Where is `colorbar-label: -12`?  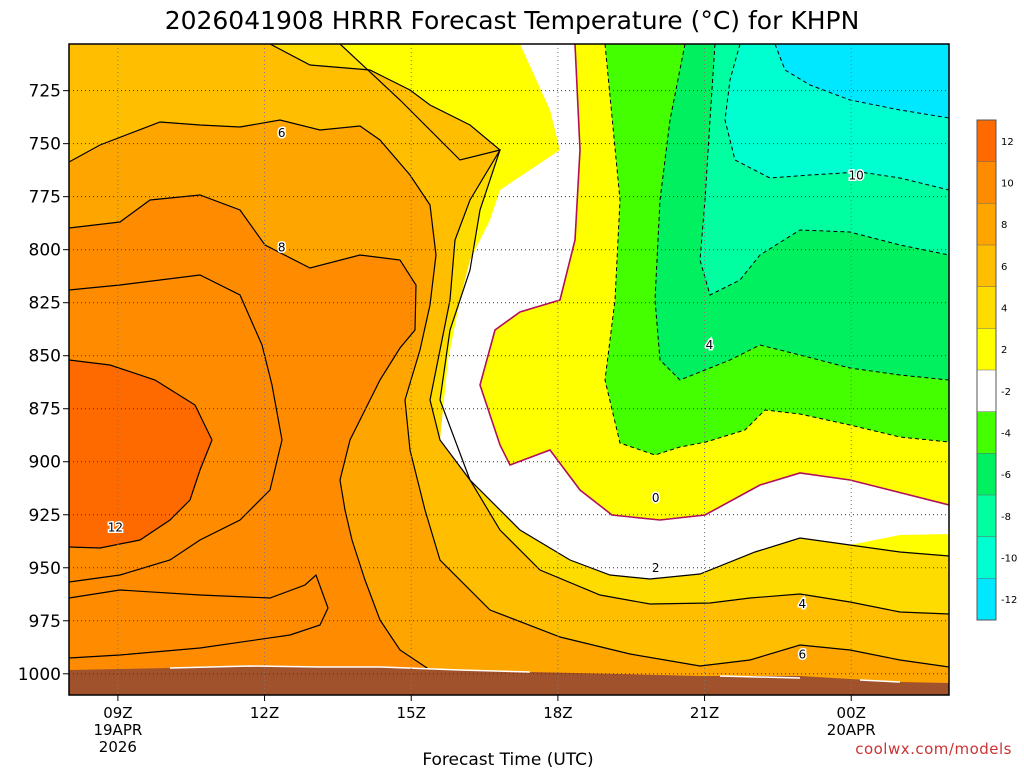 colorbar-label: -12 is located at coordinates (1009, 600).